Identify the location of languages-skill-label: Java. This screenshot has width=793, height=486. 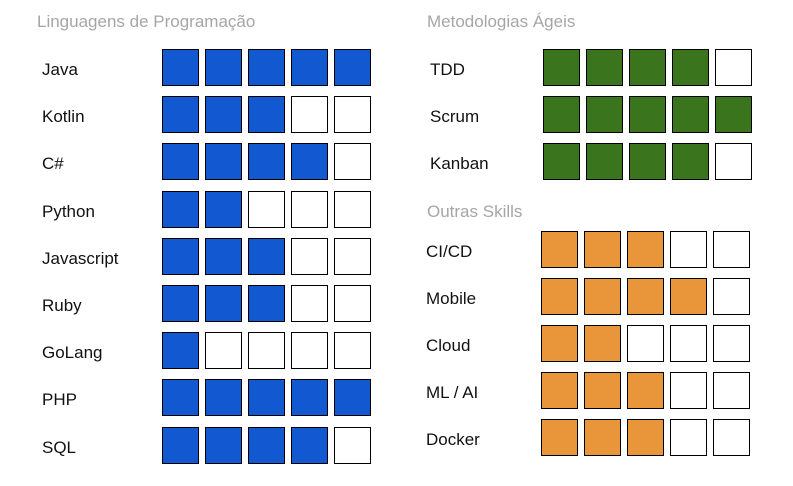
(60, 69).